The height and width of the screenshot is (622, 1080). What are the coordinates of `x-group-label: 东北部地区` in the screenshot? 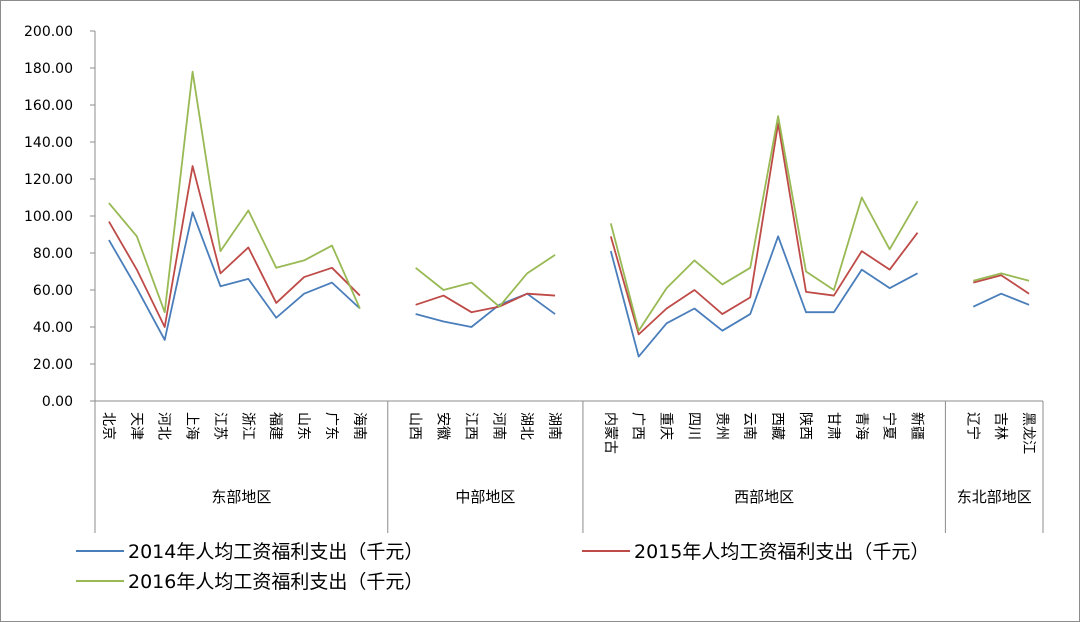 It's located at (994, 497).